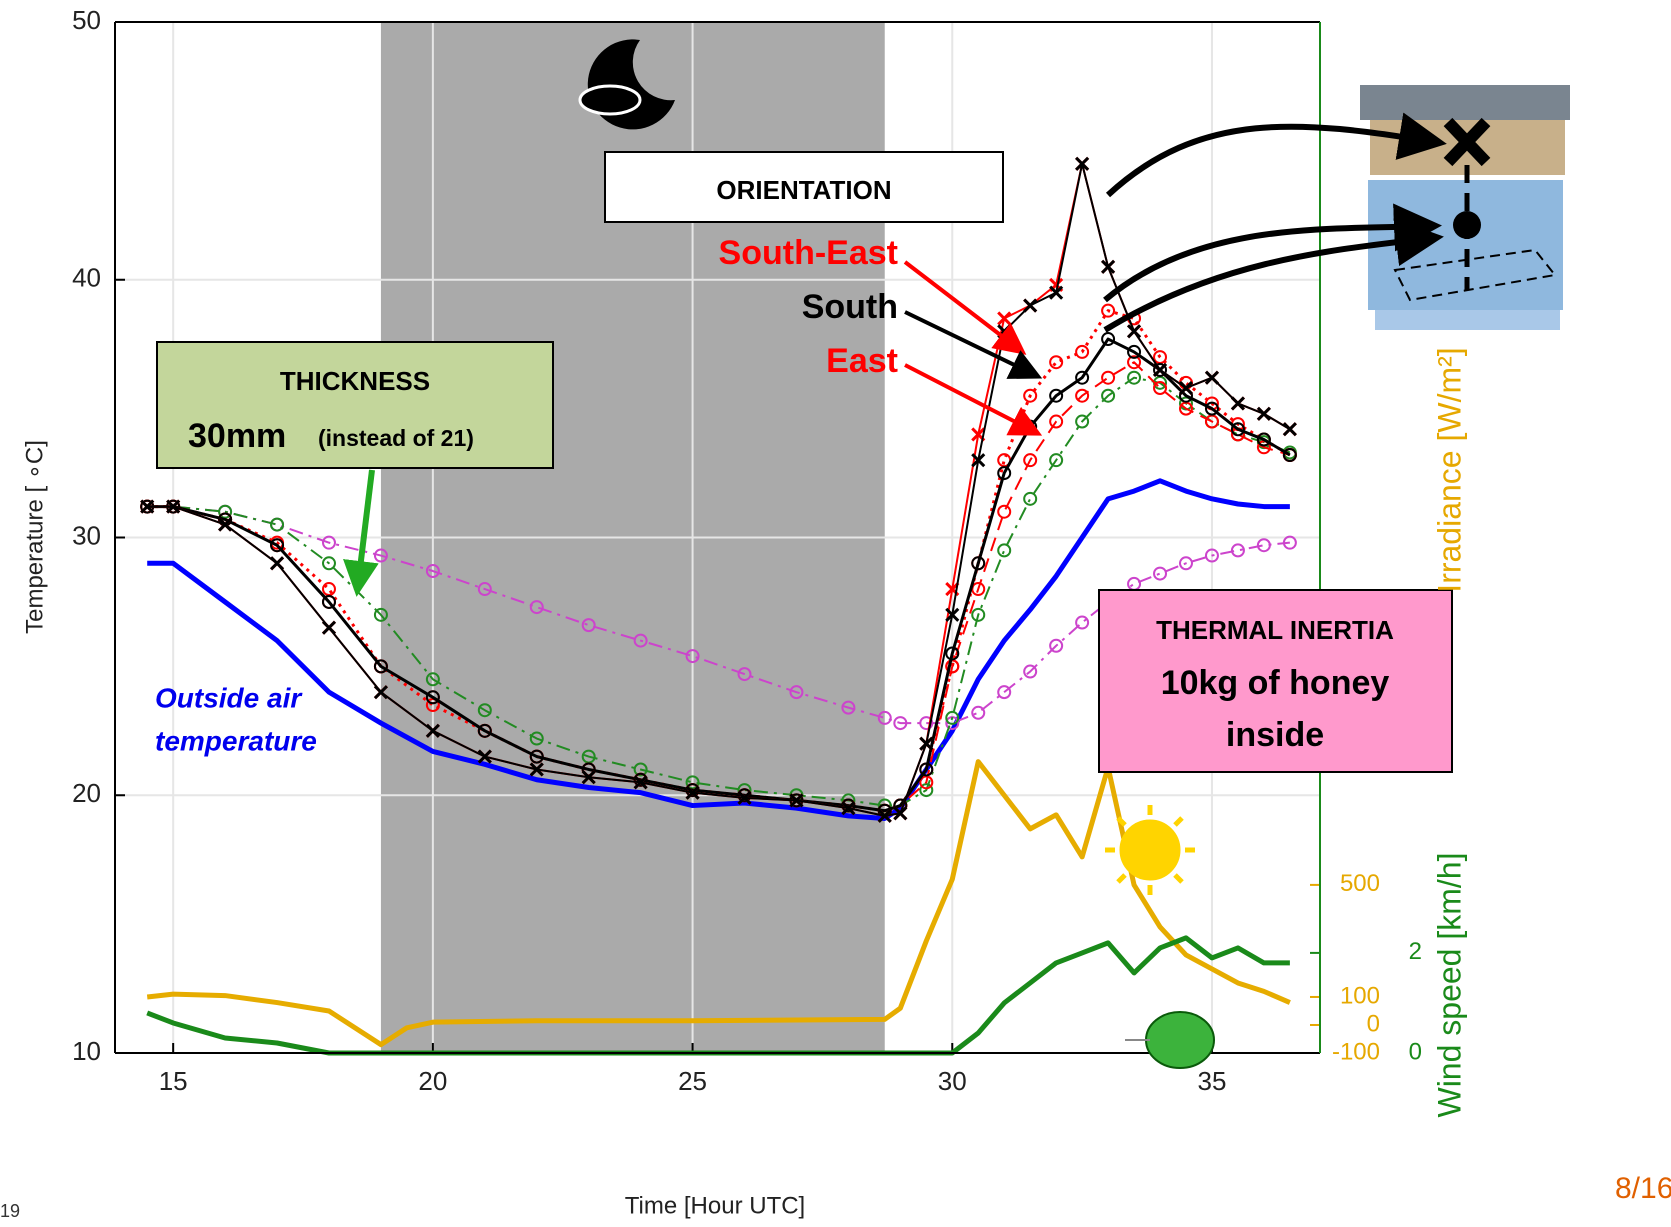 This screenshot has height=1227, width=1671. I want to click on page-number: 19, so click(10, 1211).